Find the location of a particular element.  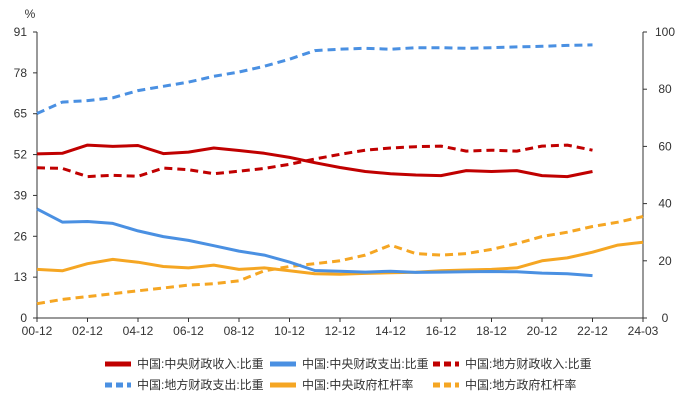

right-tick-label: 0 is located at coordinates (665, 318).